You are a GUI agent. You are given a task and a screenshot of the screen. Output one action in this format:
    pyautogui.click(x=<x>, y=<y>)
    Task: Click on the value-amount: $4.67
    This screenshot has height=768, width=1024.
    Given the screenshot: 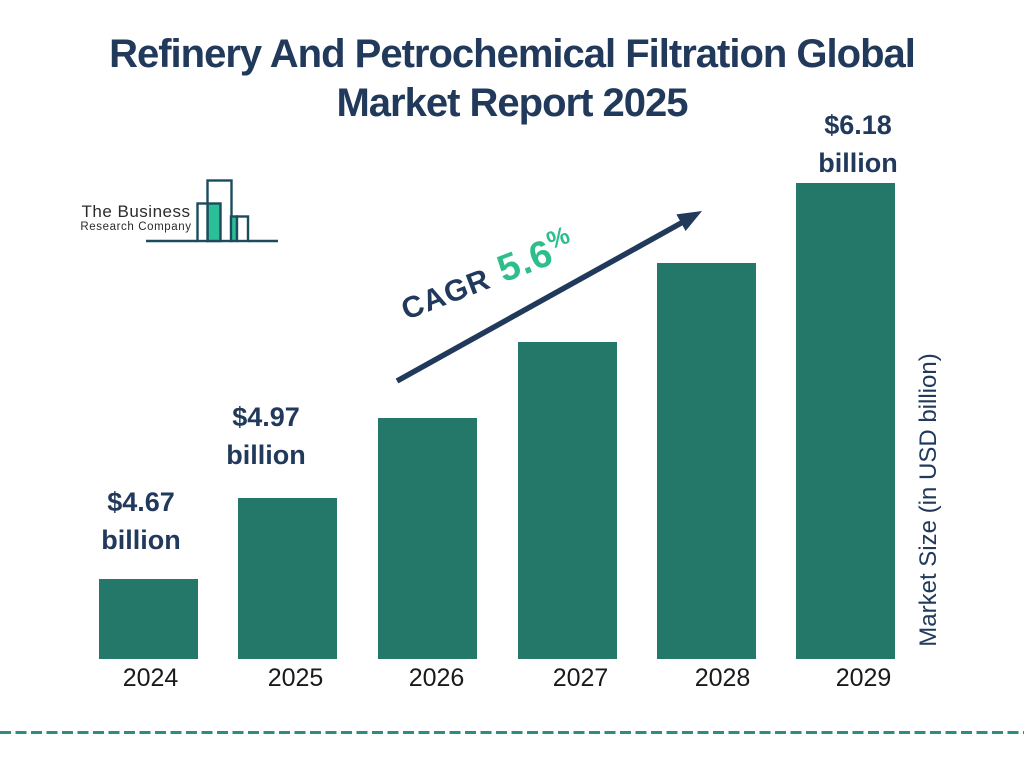 What is the action you would take?
    pyautogui.click(x=141, y=502)
    